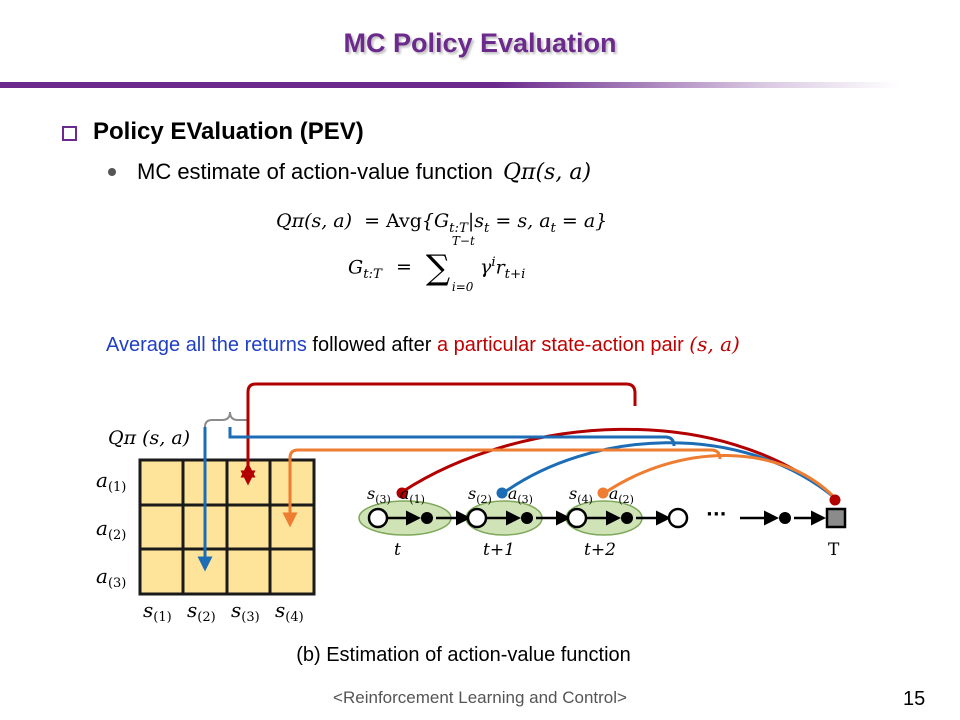 The height and width of the screenshot is (720, 960). Describe the element at coordinates (476, 221) in the screenshot. I see `eq1-cond: |s` at that location.